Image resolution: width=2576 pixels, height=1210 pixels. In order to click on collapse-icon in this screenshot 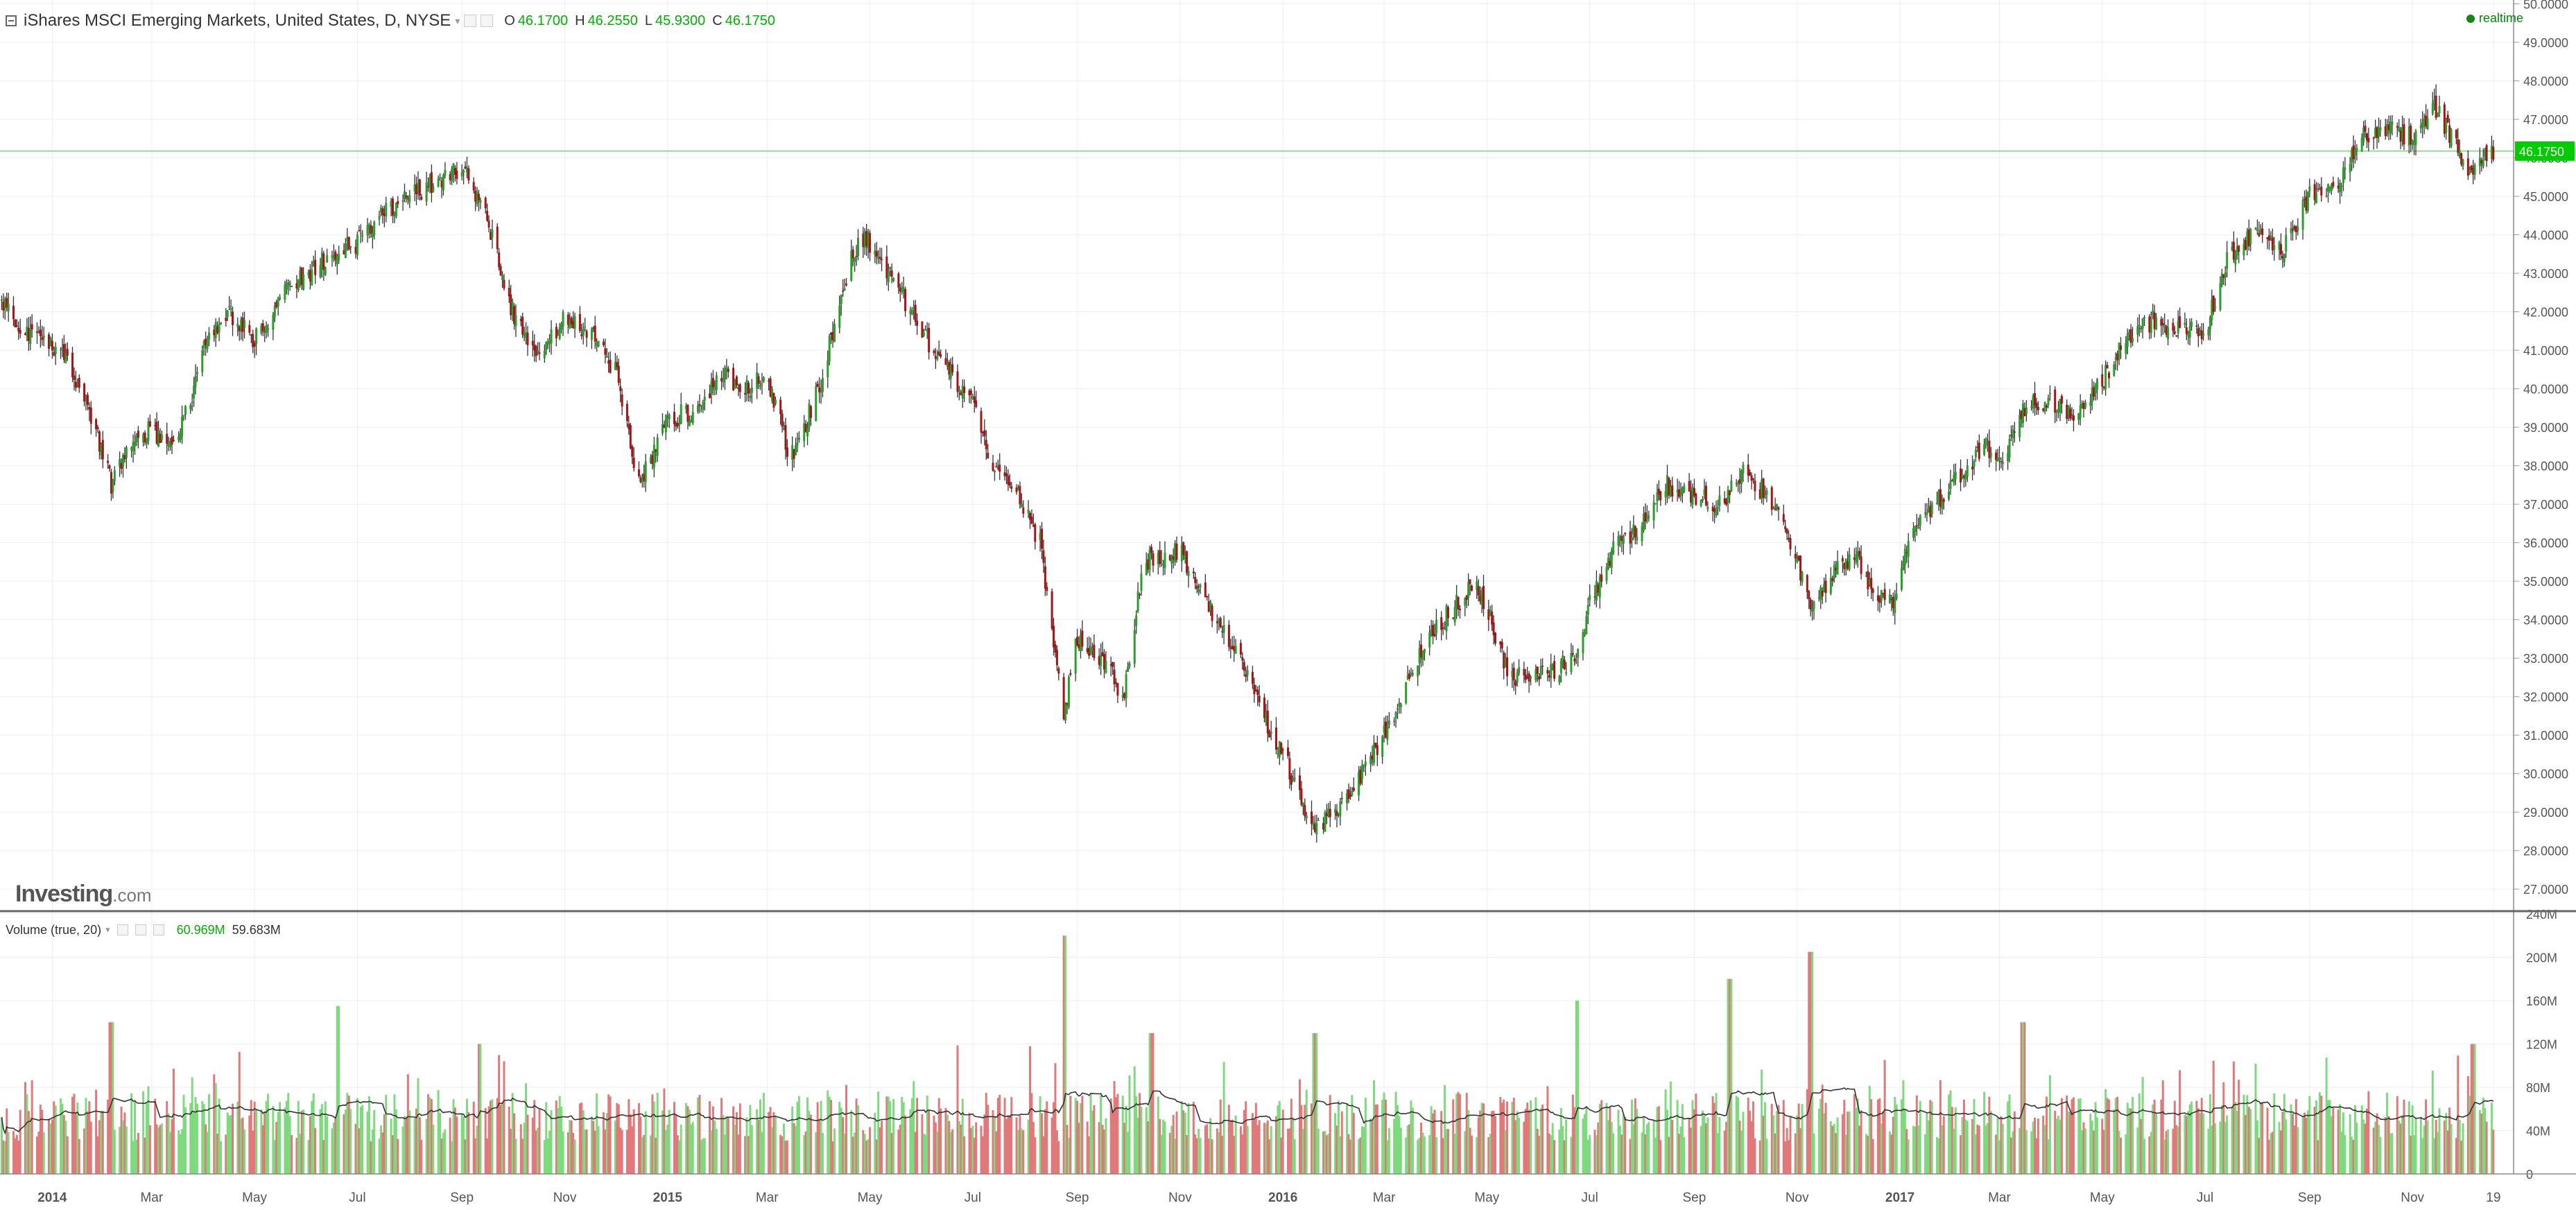, I will do `click(11, 20)`.